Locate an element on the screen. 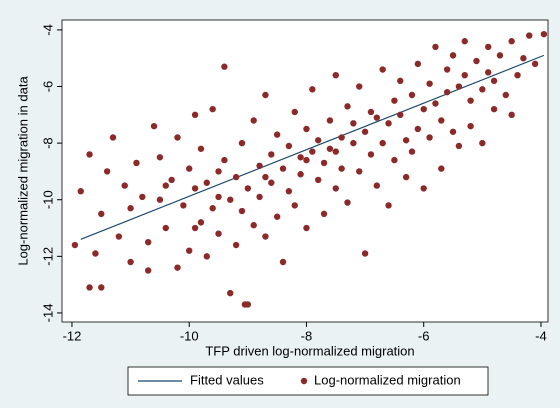 Image resolution: width=560 pixels, height=408 pixels. y-axis-title: Log-normalized migration in data is located at coordinates (22, 171).